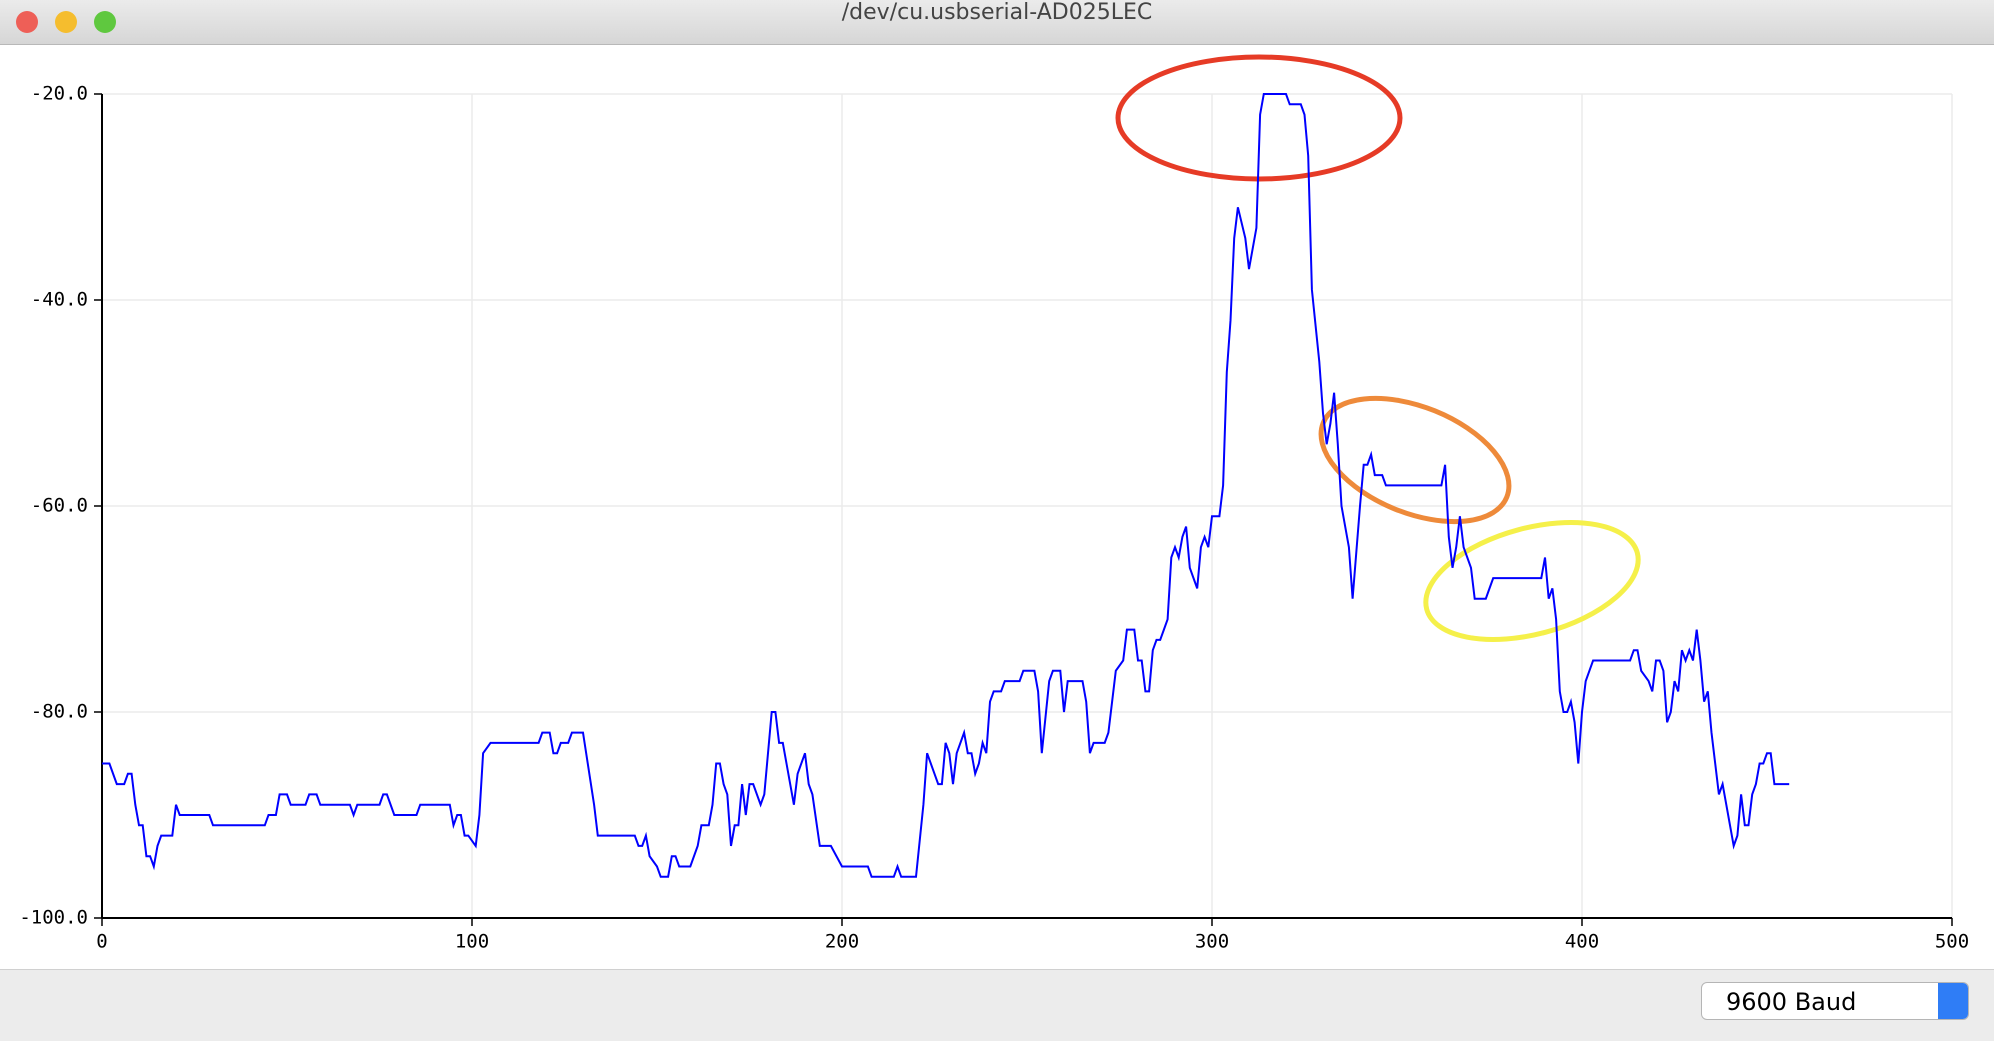  Describe the element at coordinates (27, 22) in the screenshot. I see `close-button` at that location.